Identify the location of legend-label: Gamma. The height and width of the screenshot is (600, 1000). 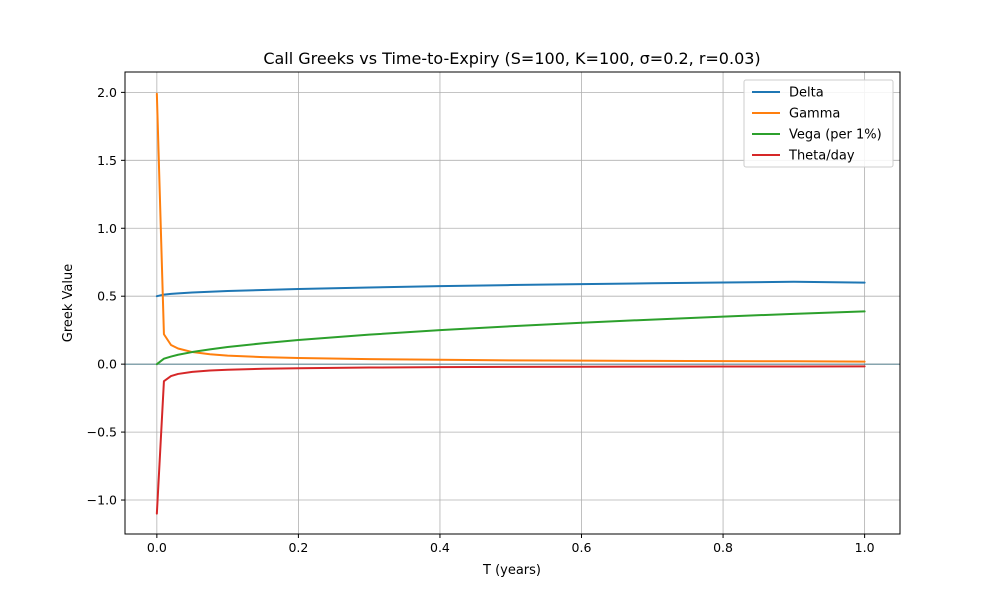
(814, 114).